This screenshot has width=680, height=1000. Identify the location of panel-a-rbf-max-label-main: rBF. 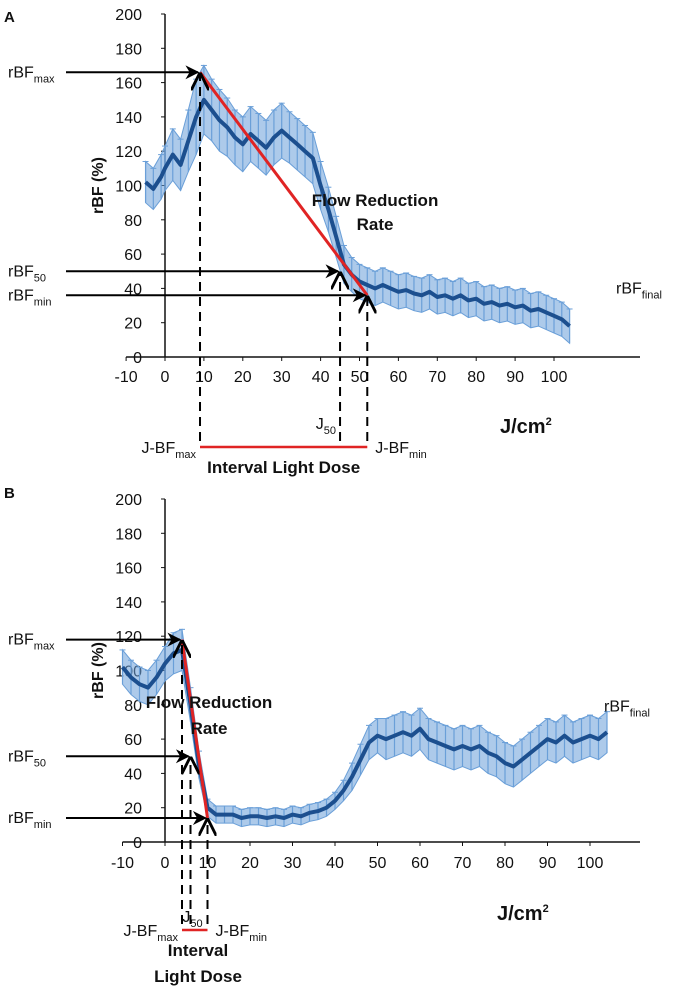
(21, 72).